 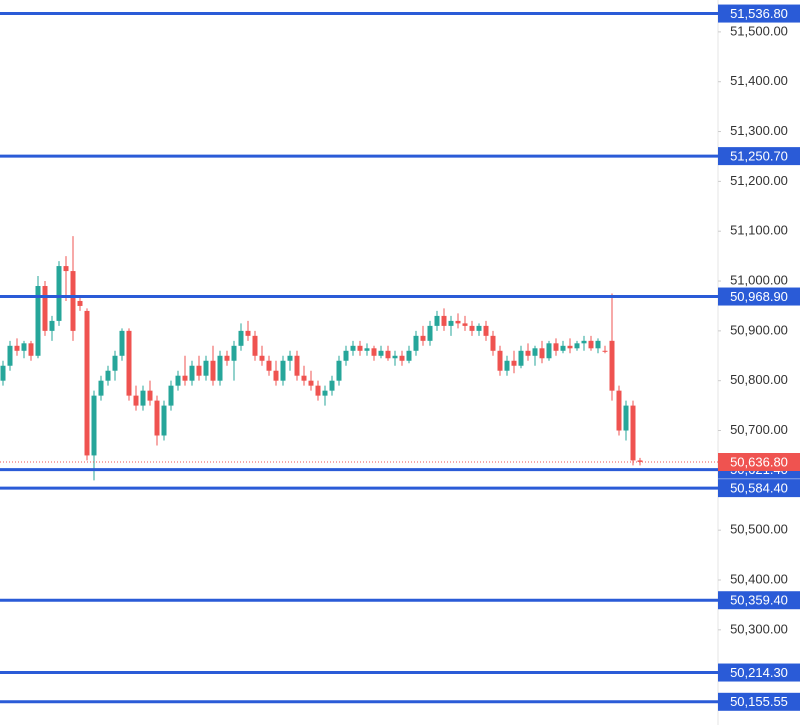 What do you see at coordinates (759, 578) in the screenshot?
I see `y-tick-label: 50,400.00` at bounding box center [759, 578].